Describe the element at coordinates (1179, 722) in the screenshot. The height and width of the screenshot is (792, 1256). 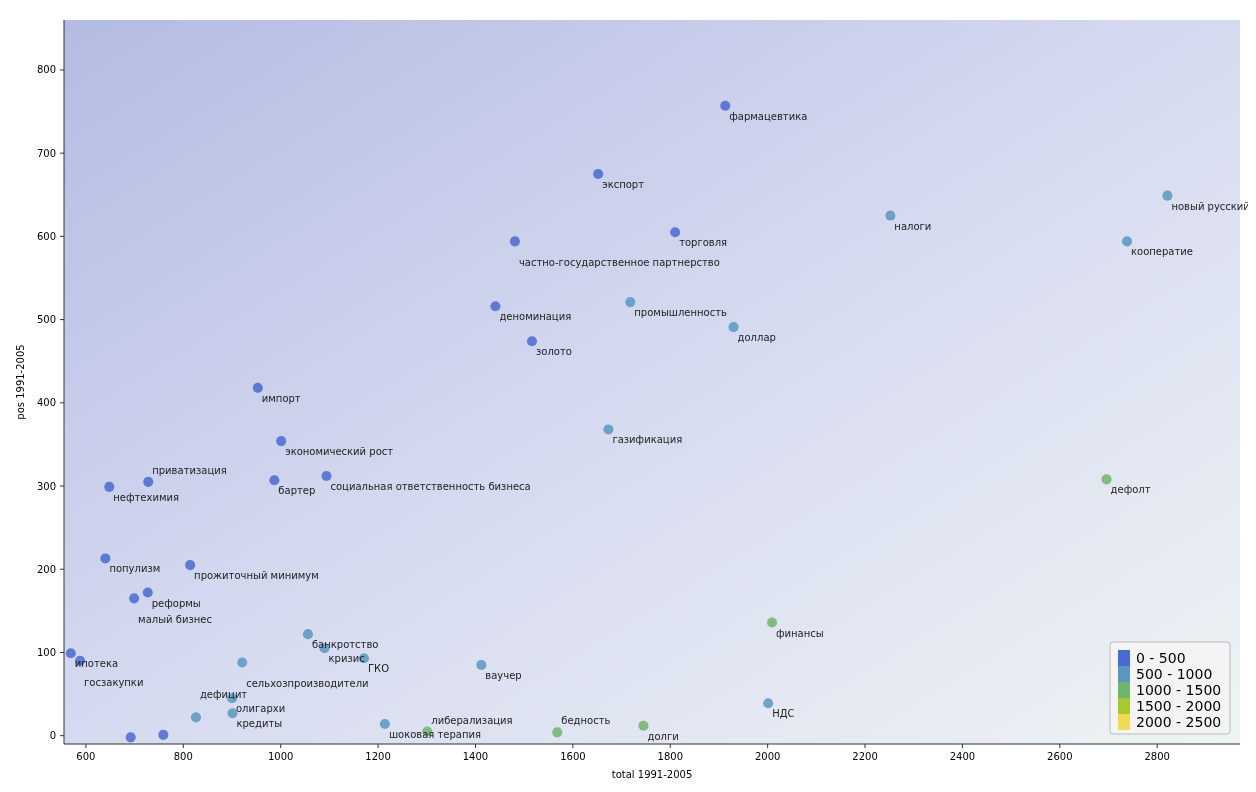
I see `legend-label: 2000 - 2500` at that location.